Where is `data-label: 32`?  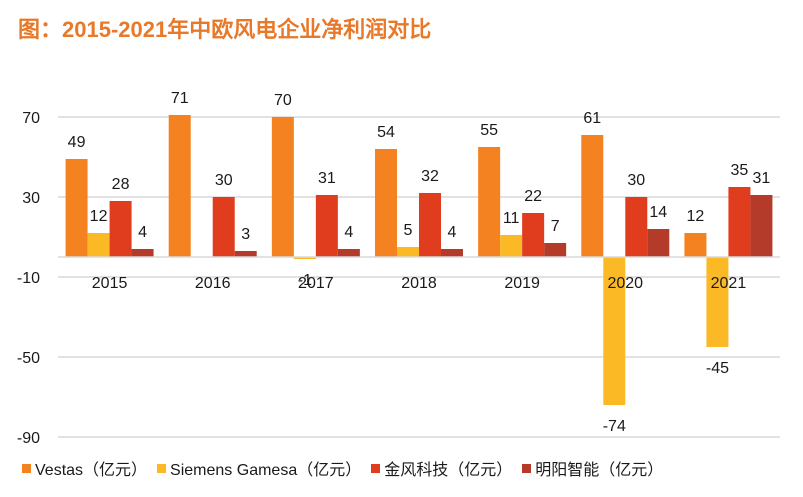
data-label: 32 is located at coordinates (430, 176).